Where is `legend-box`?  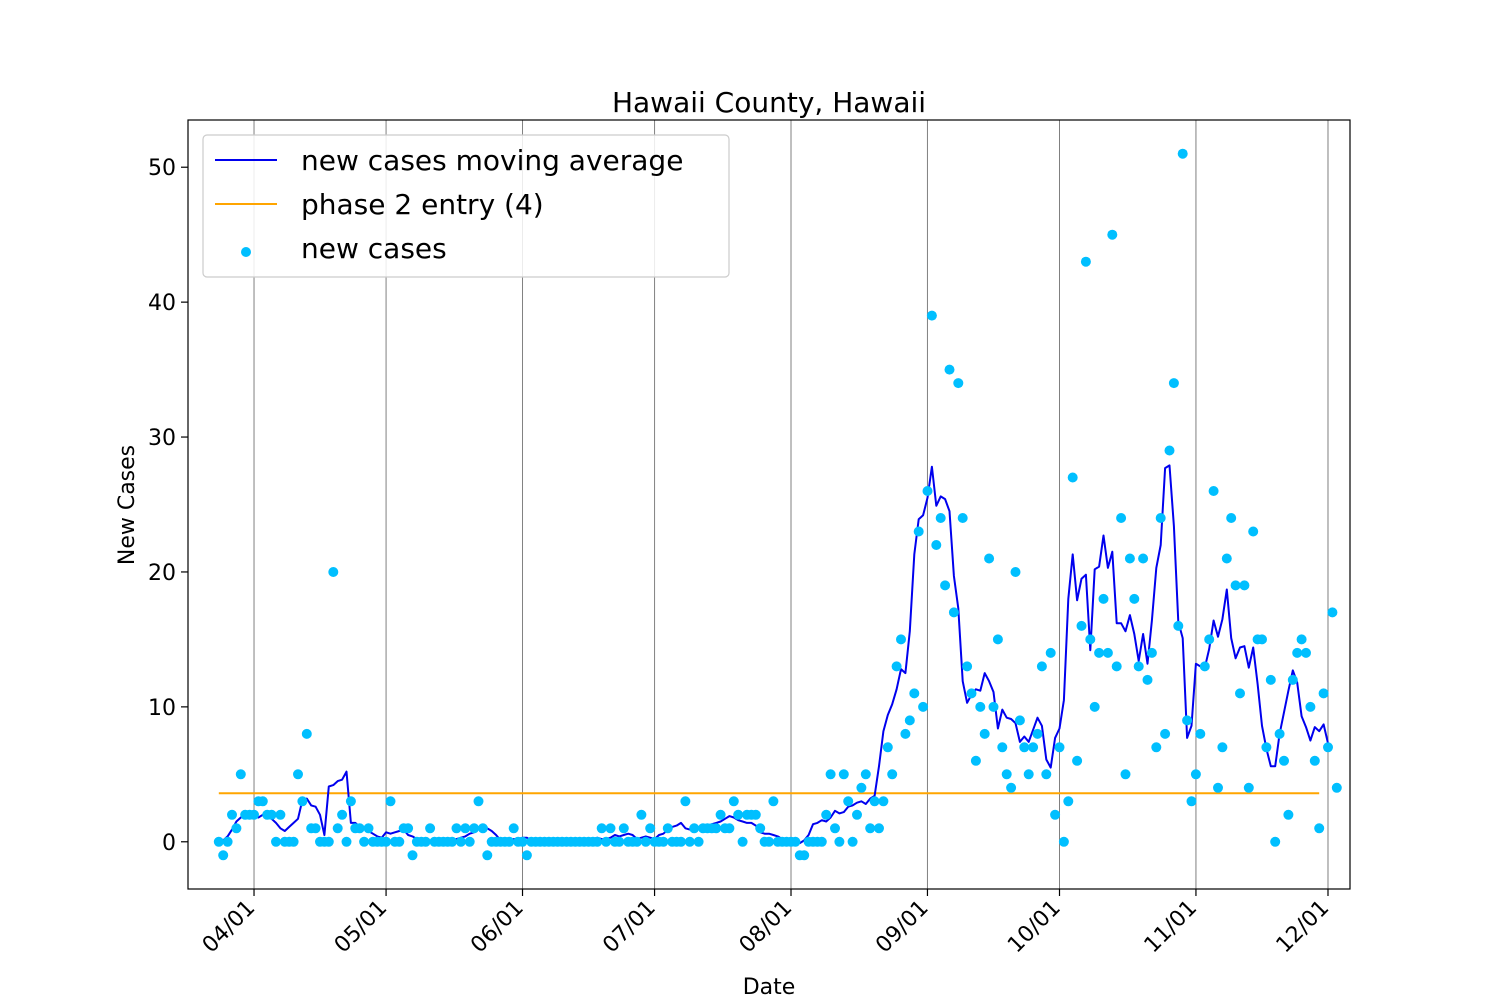 legend-box is located at coordinates (466, 206).